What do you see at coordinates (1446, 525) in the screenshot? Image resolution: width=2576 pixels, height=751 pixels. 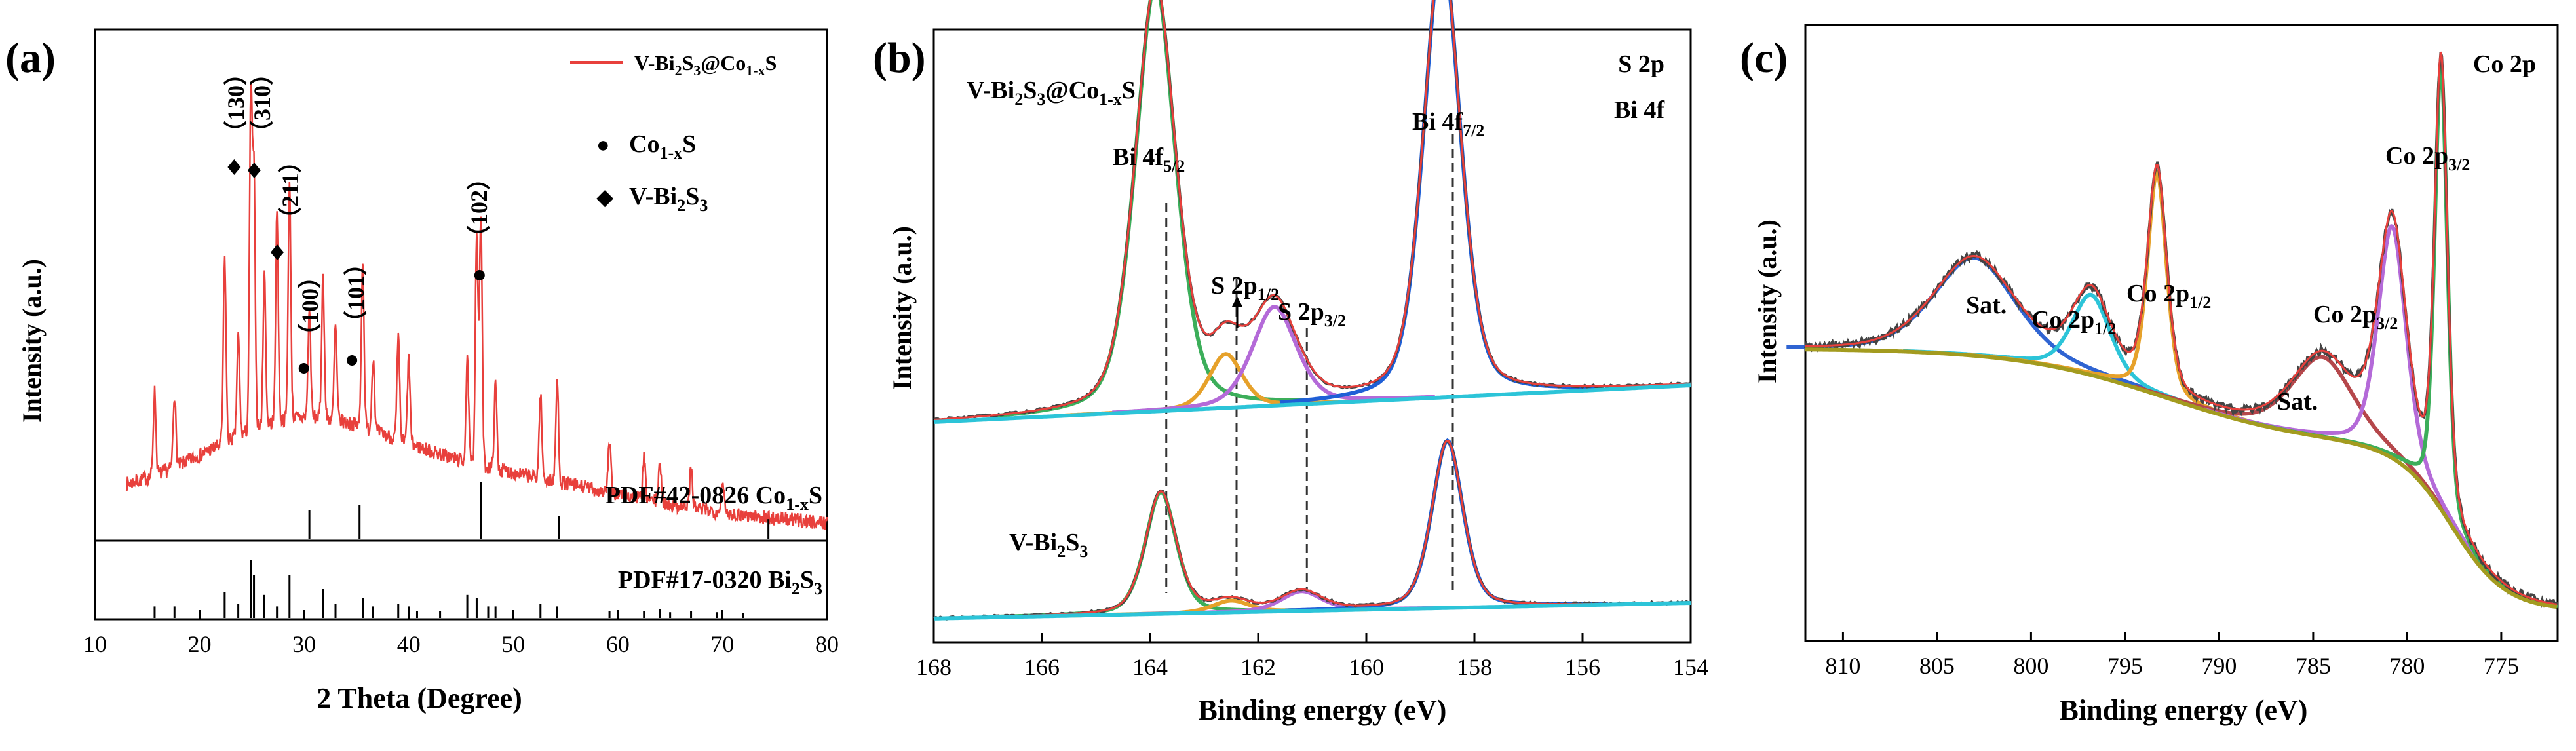 I see `bottom-component-bi4f72` at bounding box center [1446, 525].